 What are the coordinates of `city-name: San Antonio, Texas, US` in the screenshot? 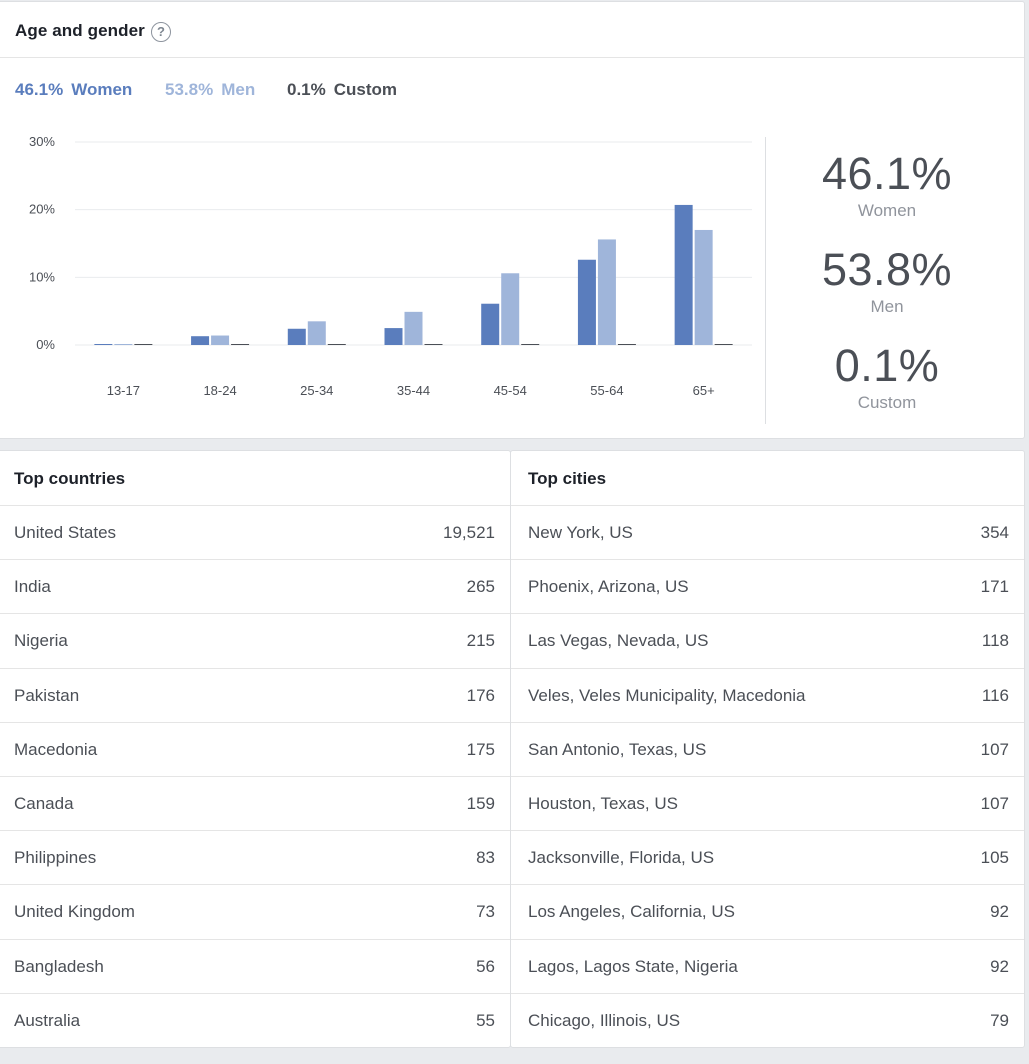 It's located at (617, 749).